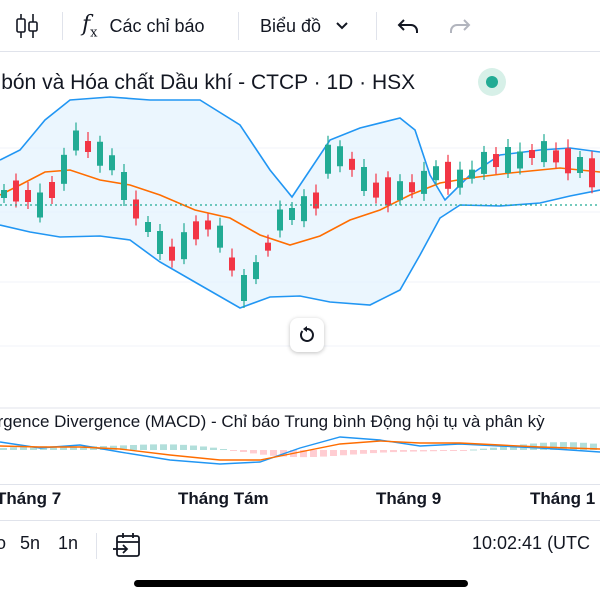 The width and height of the screenshot is (600, 600). I want to click on range-5n-button: 5n, so click(30, 543).